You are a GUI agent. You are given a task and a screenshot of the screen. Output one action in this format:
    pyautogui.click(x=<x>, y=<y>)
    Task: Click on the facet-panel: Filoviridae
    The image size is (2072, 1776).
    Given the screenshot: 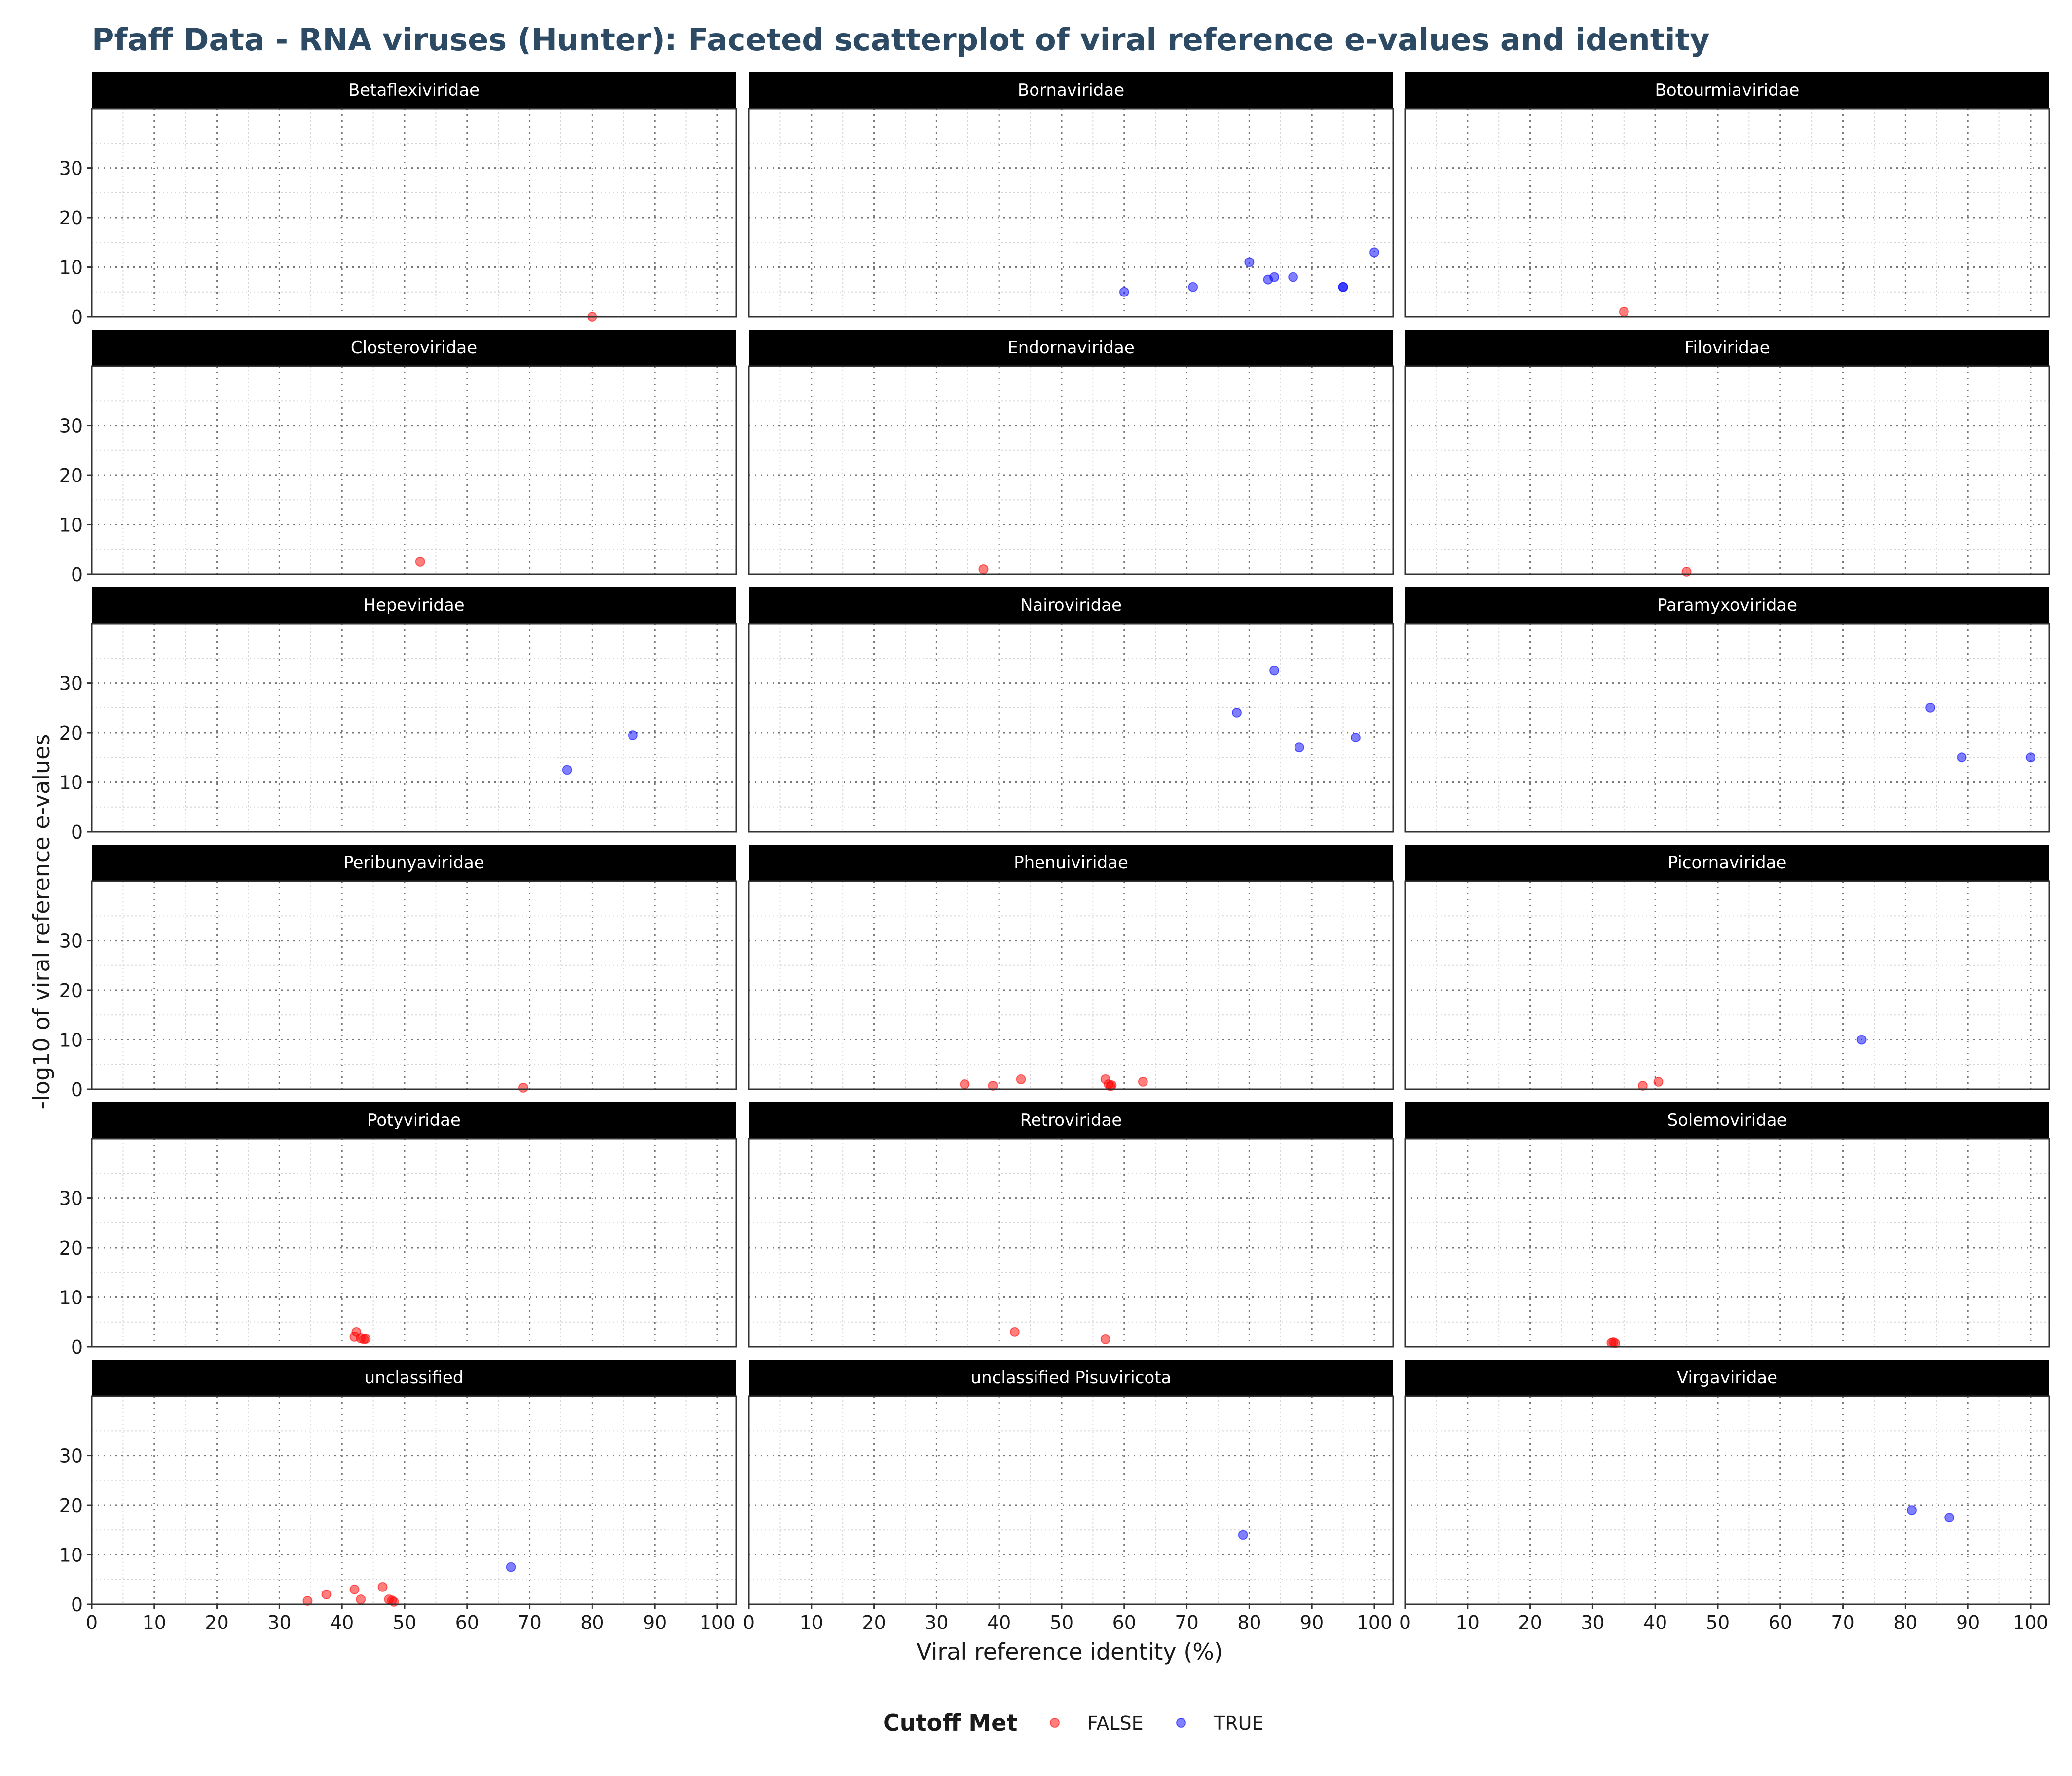 What is the action you would take?
    pyautogui.click(x=1727, y=454)
    